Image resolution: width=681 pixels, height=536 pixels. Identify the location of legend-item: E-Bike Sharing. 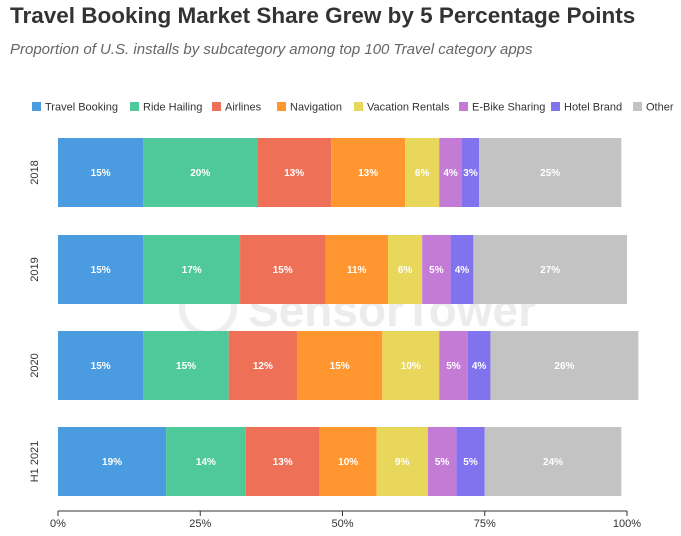
(502, 108).